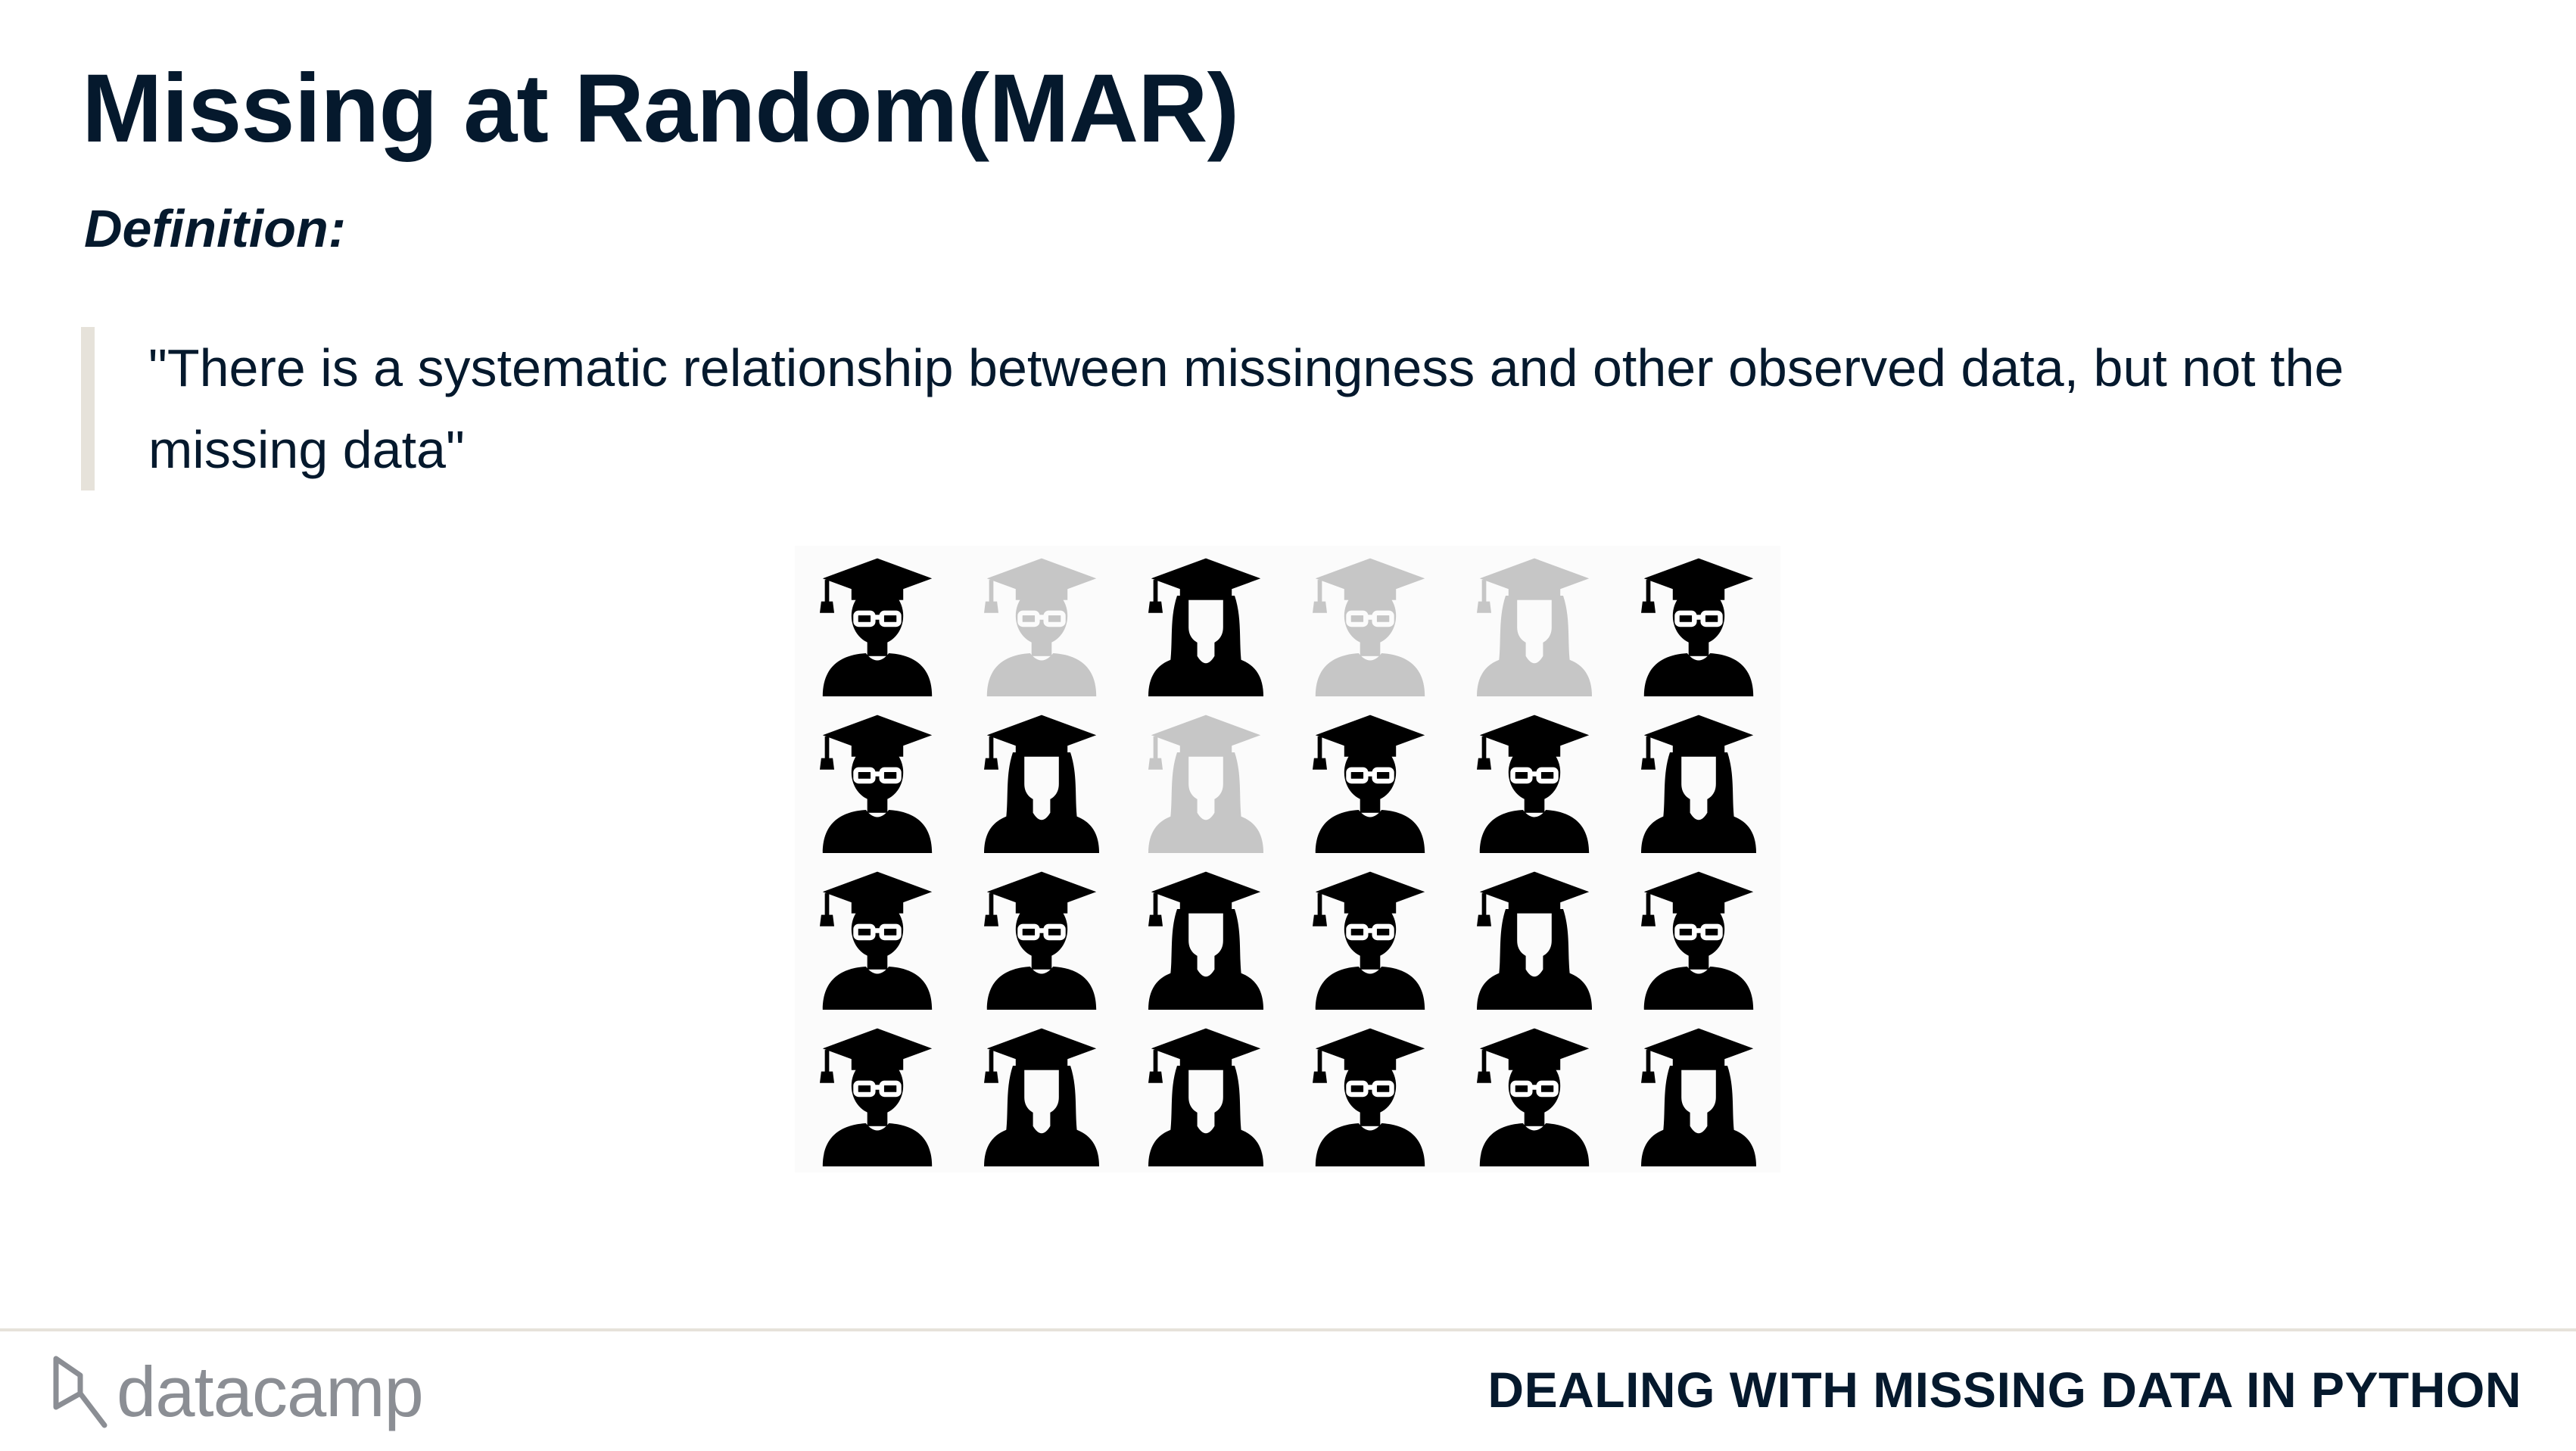 The height and width of the screenshot is (1451, 2576). I want to click on logo-wordmark: datacamp, so click(270, 1392).